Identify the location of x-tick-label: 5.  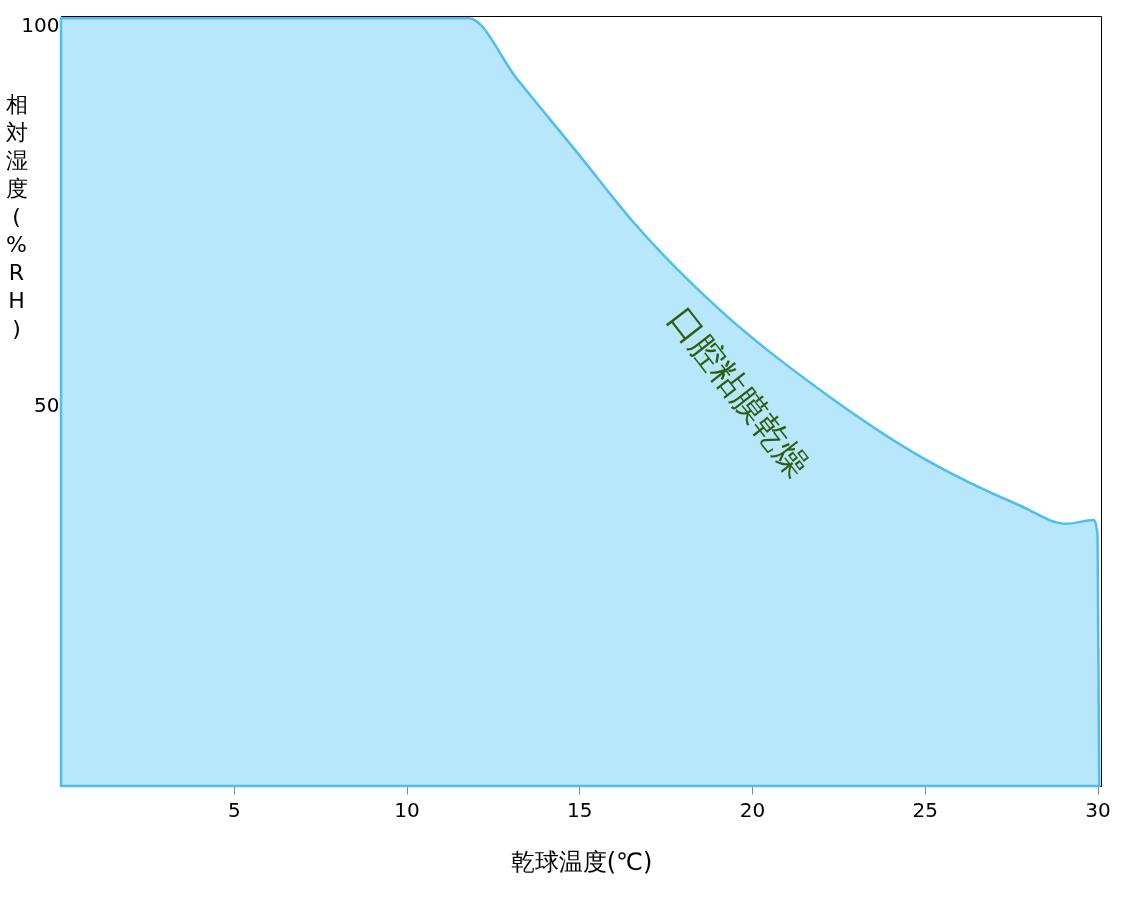
(234, 809).